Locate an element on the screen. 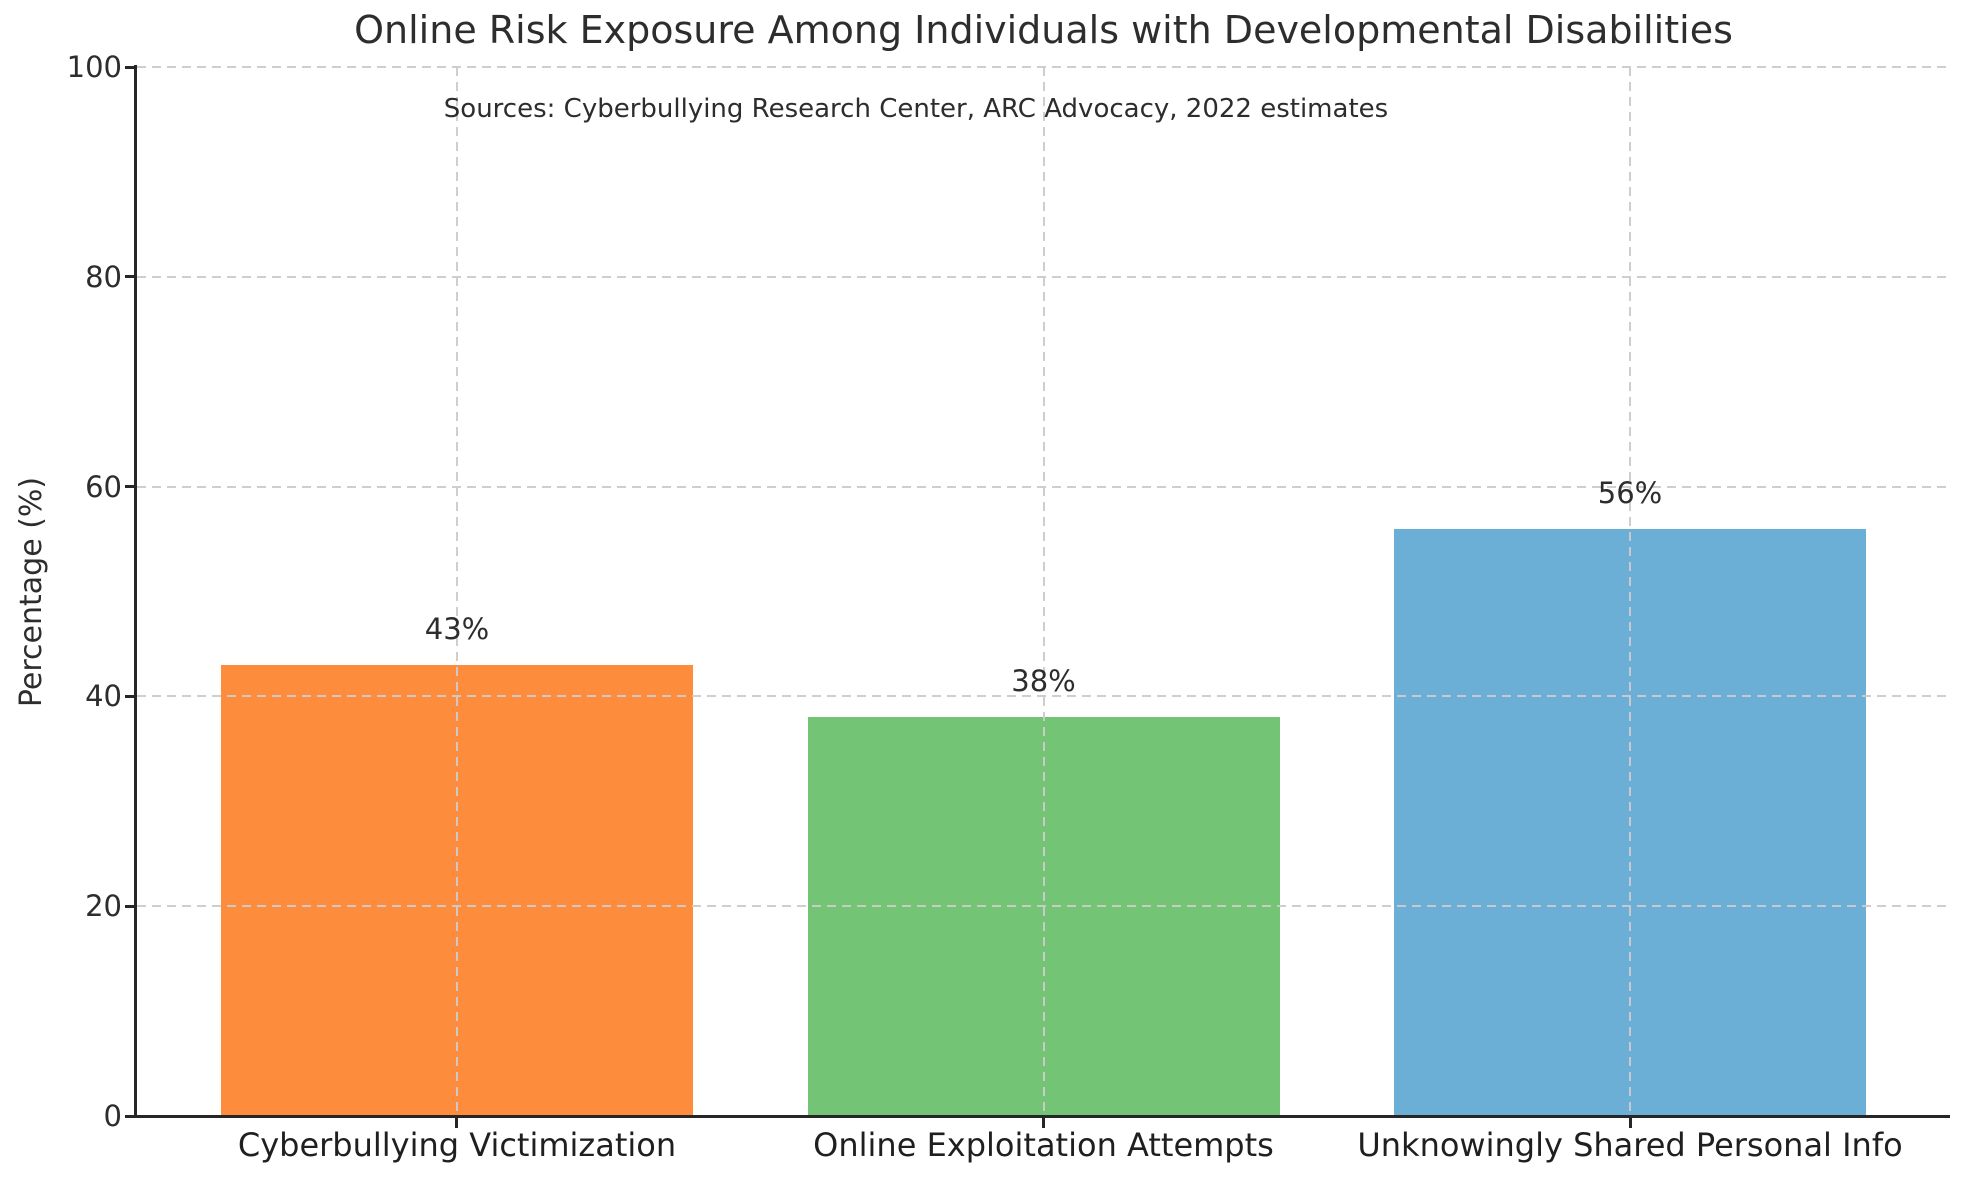  y-axis-label: Percentage (%) is located at coordinates (31, 592).